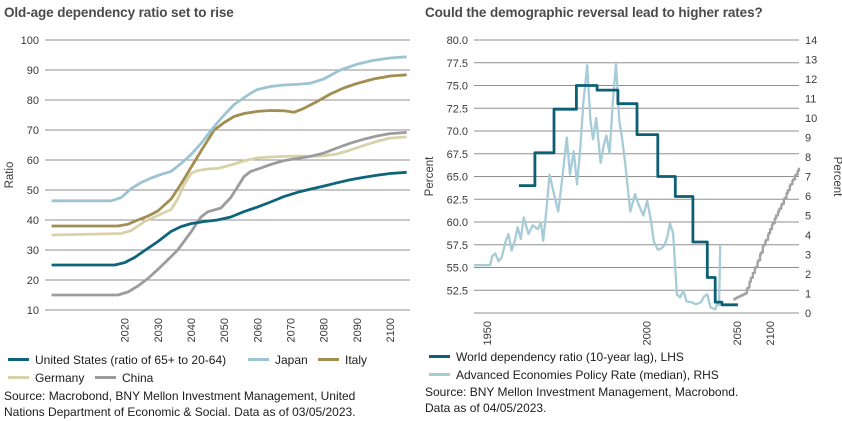 The width and height of the screenshot is (842, 421). Describe the element at coordinates (457, 269) in the screenshot. I see `y-left-tick-label: 55.0` at that location.